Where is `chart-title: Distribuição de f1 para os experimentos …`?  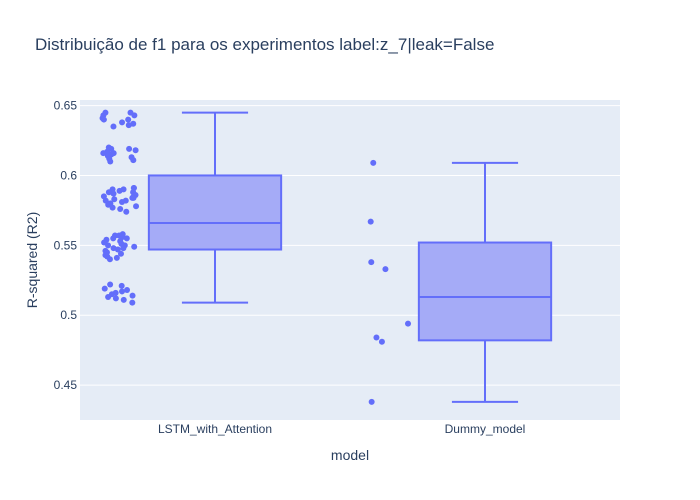
chart-title: Distribuição de f1 para os experimentos … is located at coordinates (264, 44).